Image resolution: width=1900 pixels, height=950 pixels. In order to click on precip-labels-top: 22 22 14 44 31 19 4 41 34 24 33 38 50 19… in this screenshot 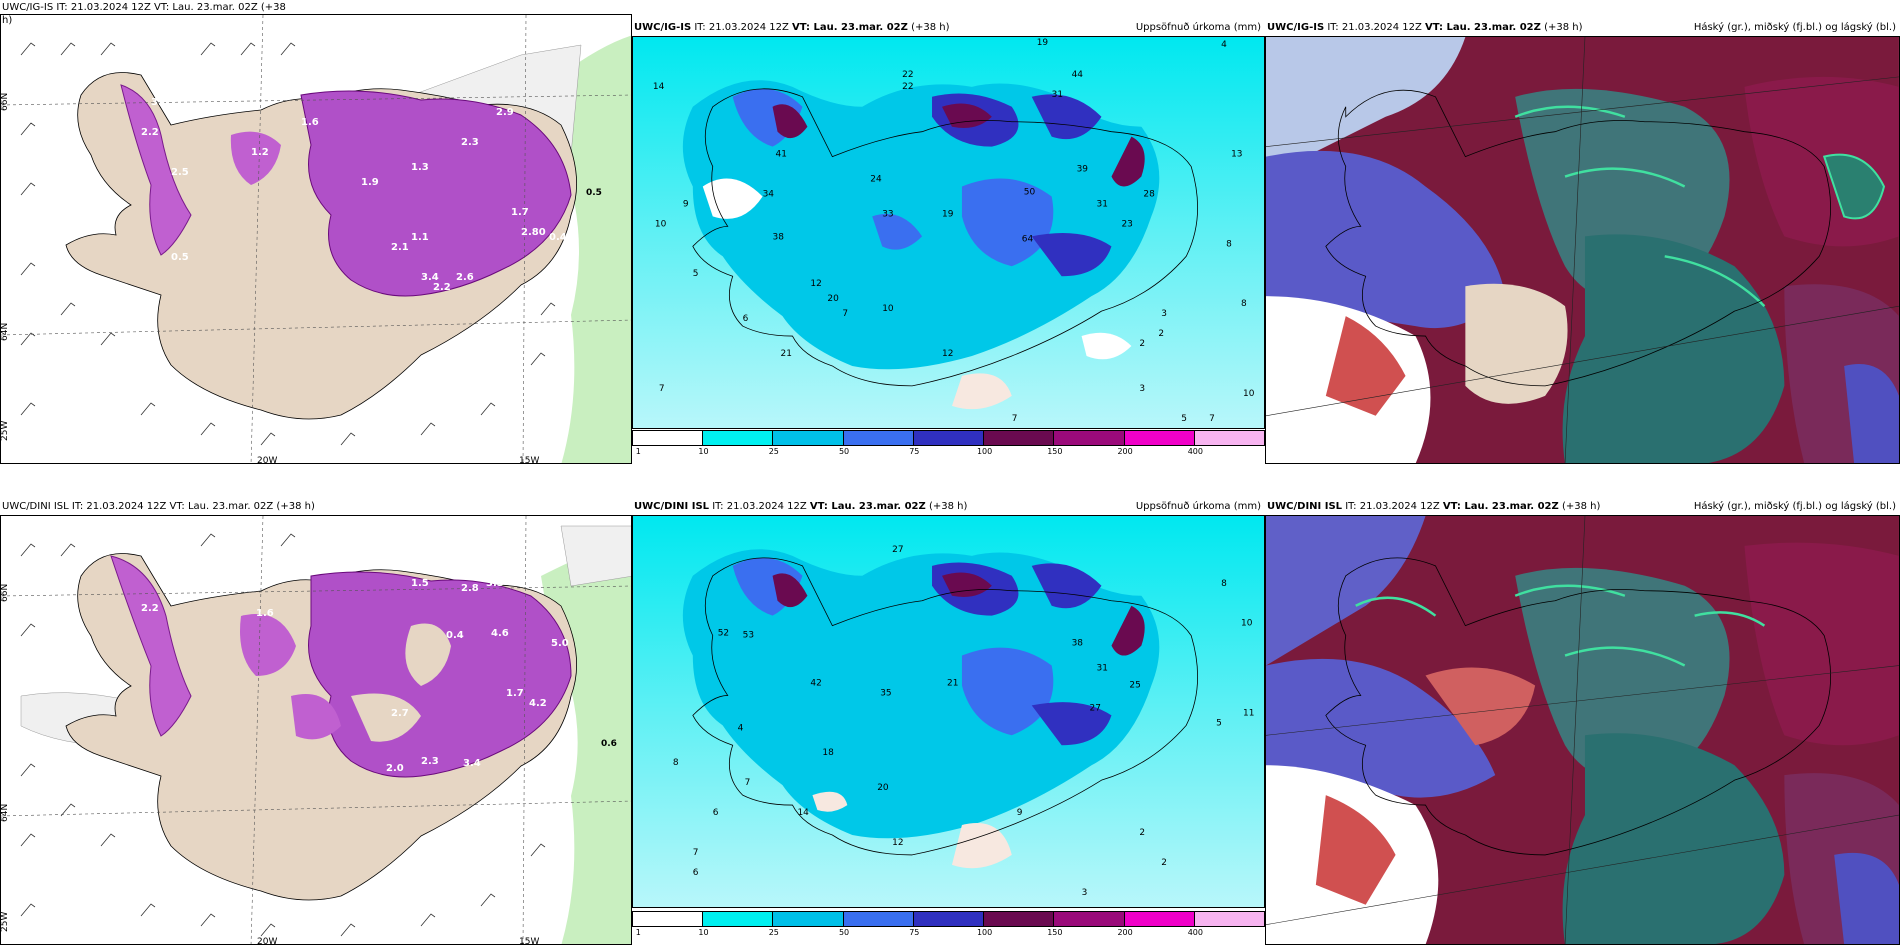, I will do `click(954, 231)`.